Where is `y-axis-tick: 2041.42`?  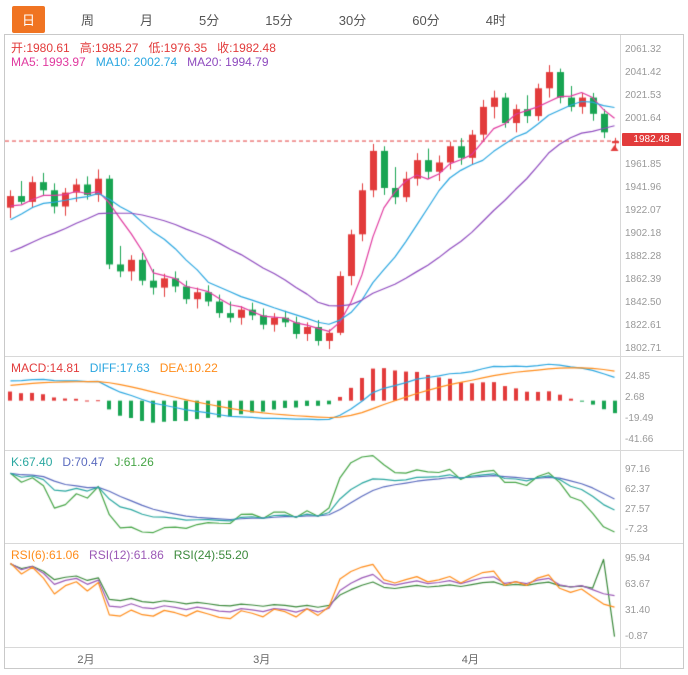
y-axis-tick: 2041.42 is located at coordinates (643, 72).